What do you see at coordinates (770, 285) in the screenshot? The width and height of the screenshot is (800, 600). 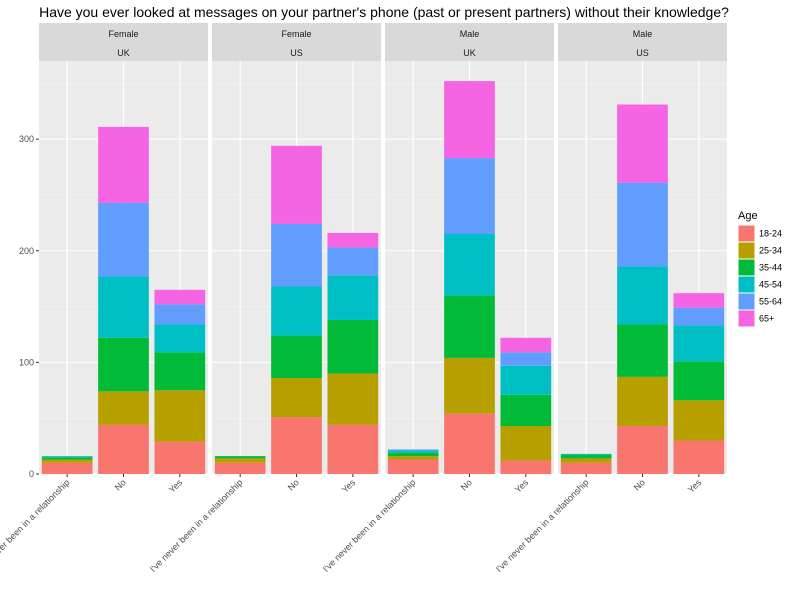 I see `legend-label-45-54: 45-54` at bounding box center [770, 285].